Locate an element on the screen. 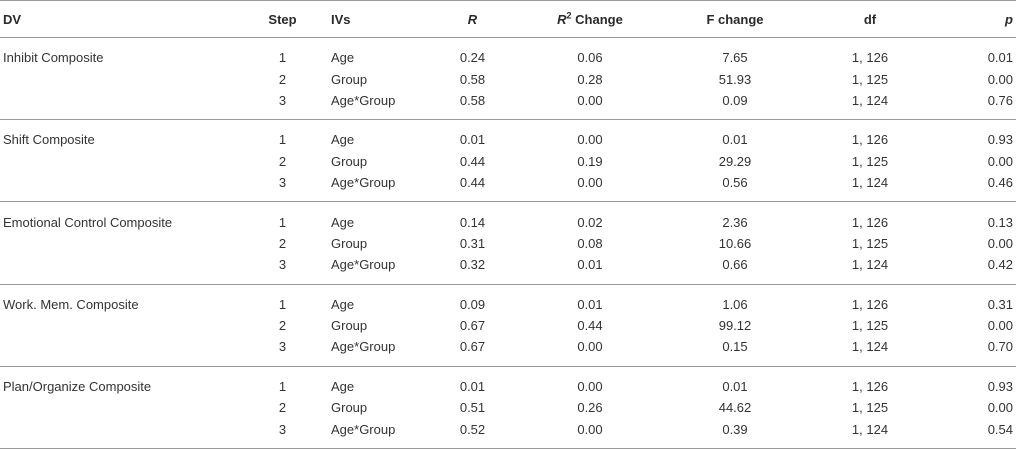 The width and height of the screenshot is (1016, 449). table-row: 3 Age*Group 0.44 0.00 0.56 1, 124 0.46 is located at coordinates (508, 187).